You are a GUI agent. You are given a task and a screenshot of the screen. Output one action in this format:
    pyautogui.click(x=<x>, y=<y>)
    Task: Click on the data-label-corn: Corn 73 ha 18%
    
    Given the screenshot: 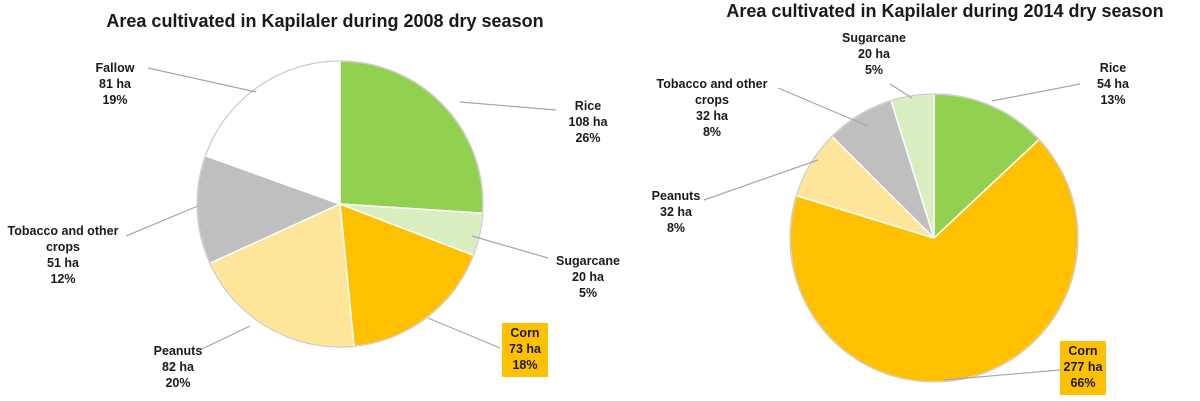 What is the action you would take?
    pyautogui.click(x=525, y=349)
    